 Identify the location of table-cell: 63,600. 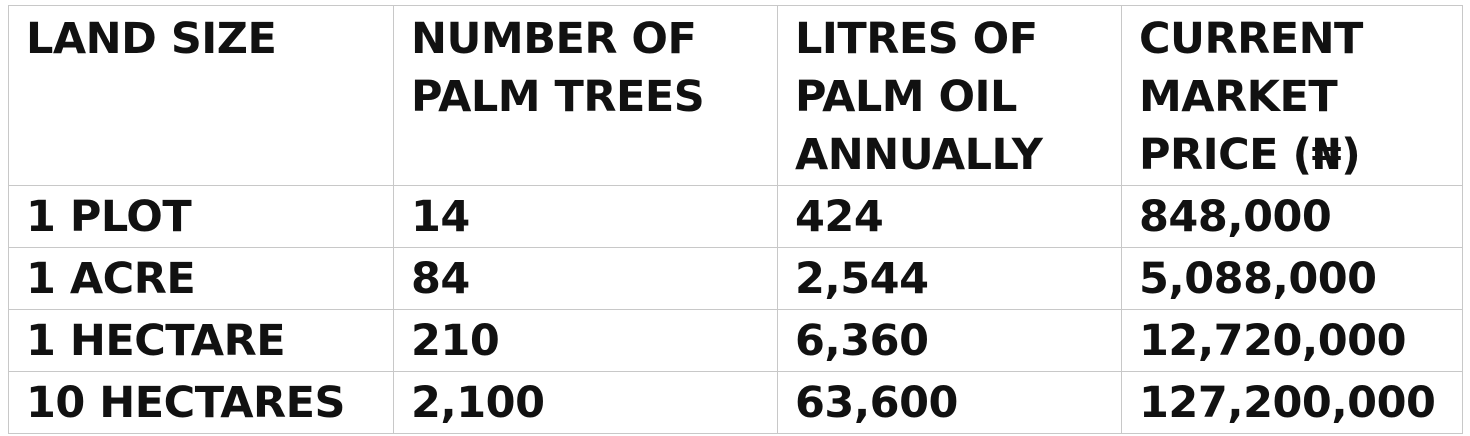
(949, 402).